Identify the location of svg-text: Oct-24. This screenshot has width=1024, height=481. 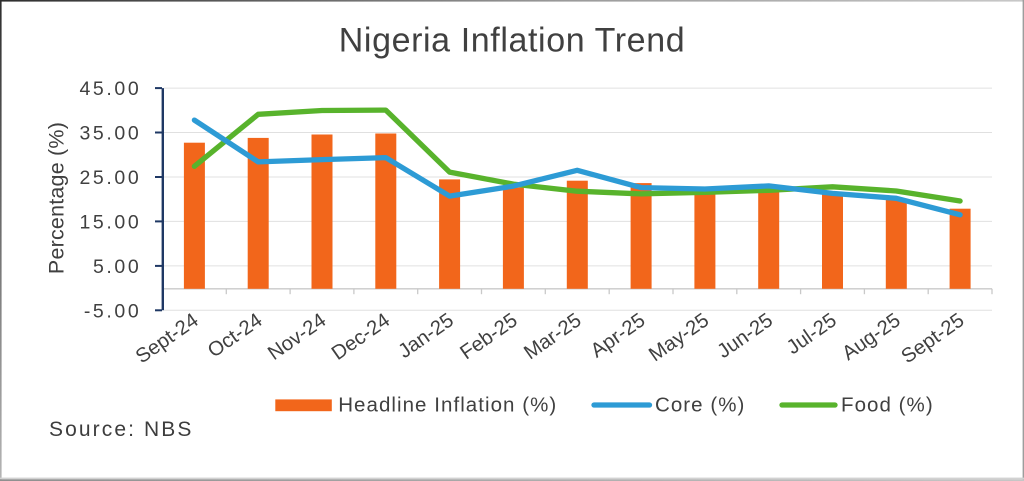
(235, 335).